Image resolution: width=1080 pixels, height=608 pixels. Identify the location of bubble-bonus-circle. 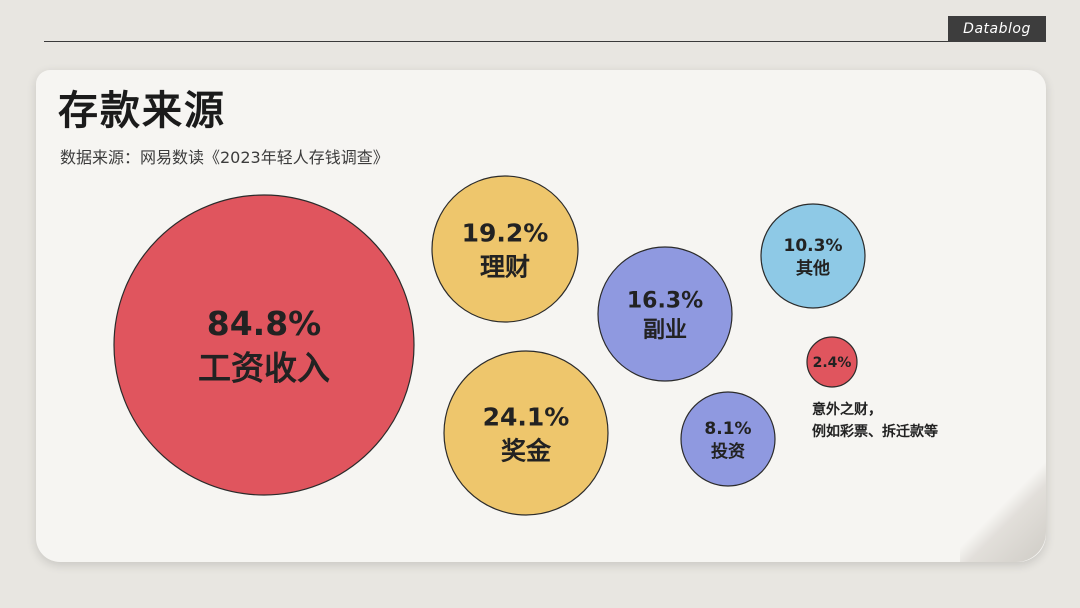
(526, 433).